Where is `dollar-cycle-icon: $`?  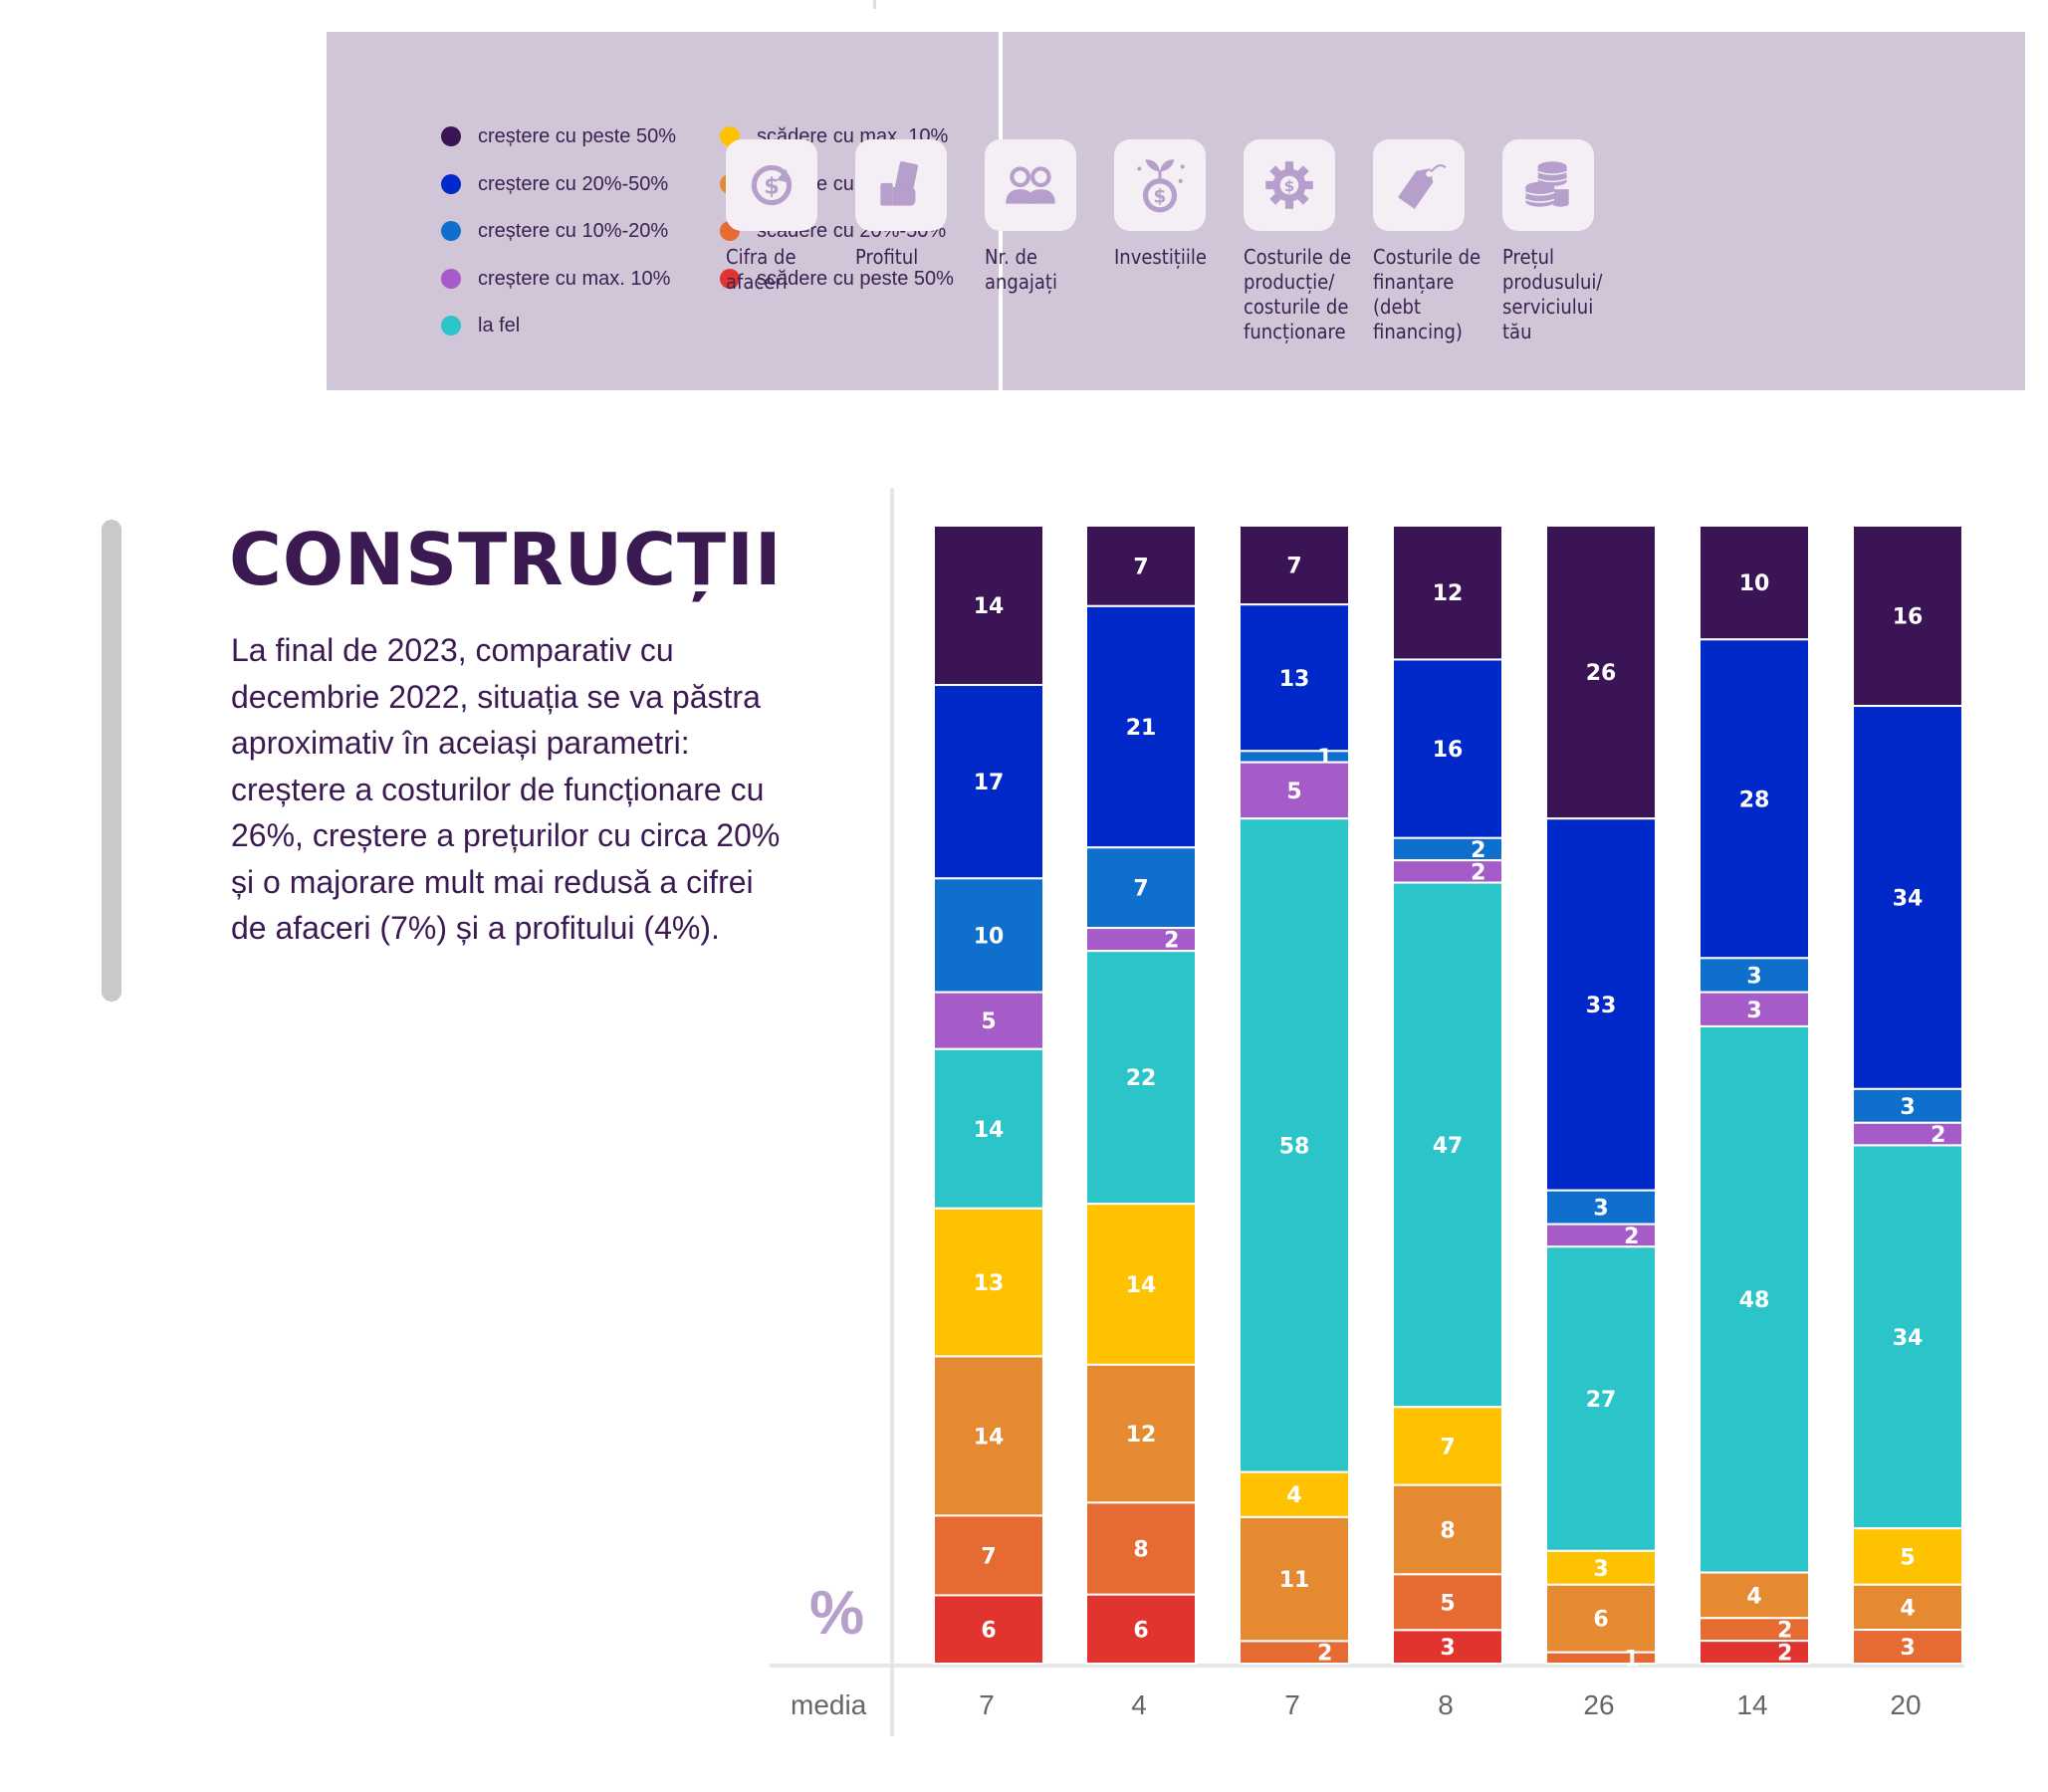 dollar-cycle-icon: $ is located at coordinates (771, 185).